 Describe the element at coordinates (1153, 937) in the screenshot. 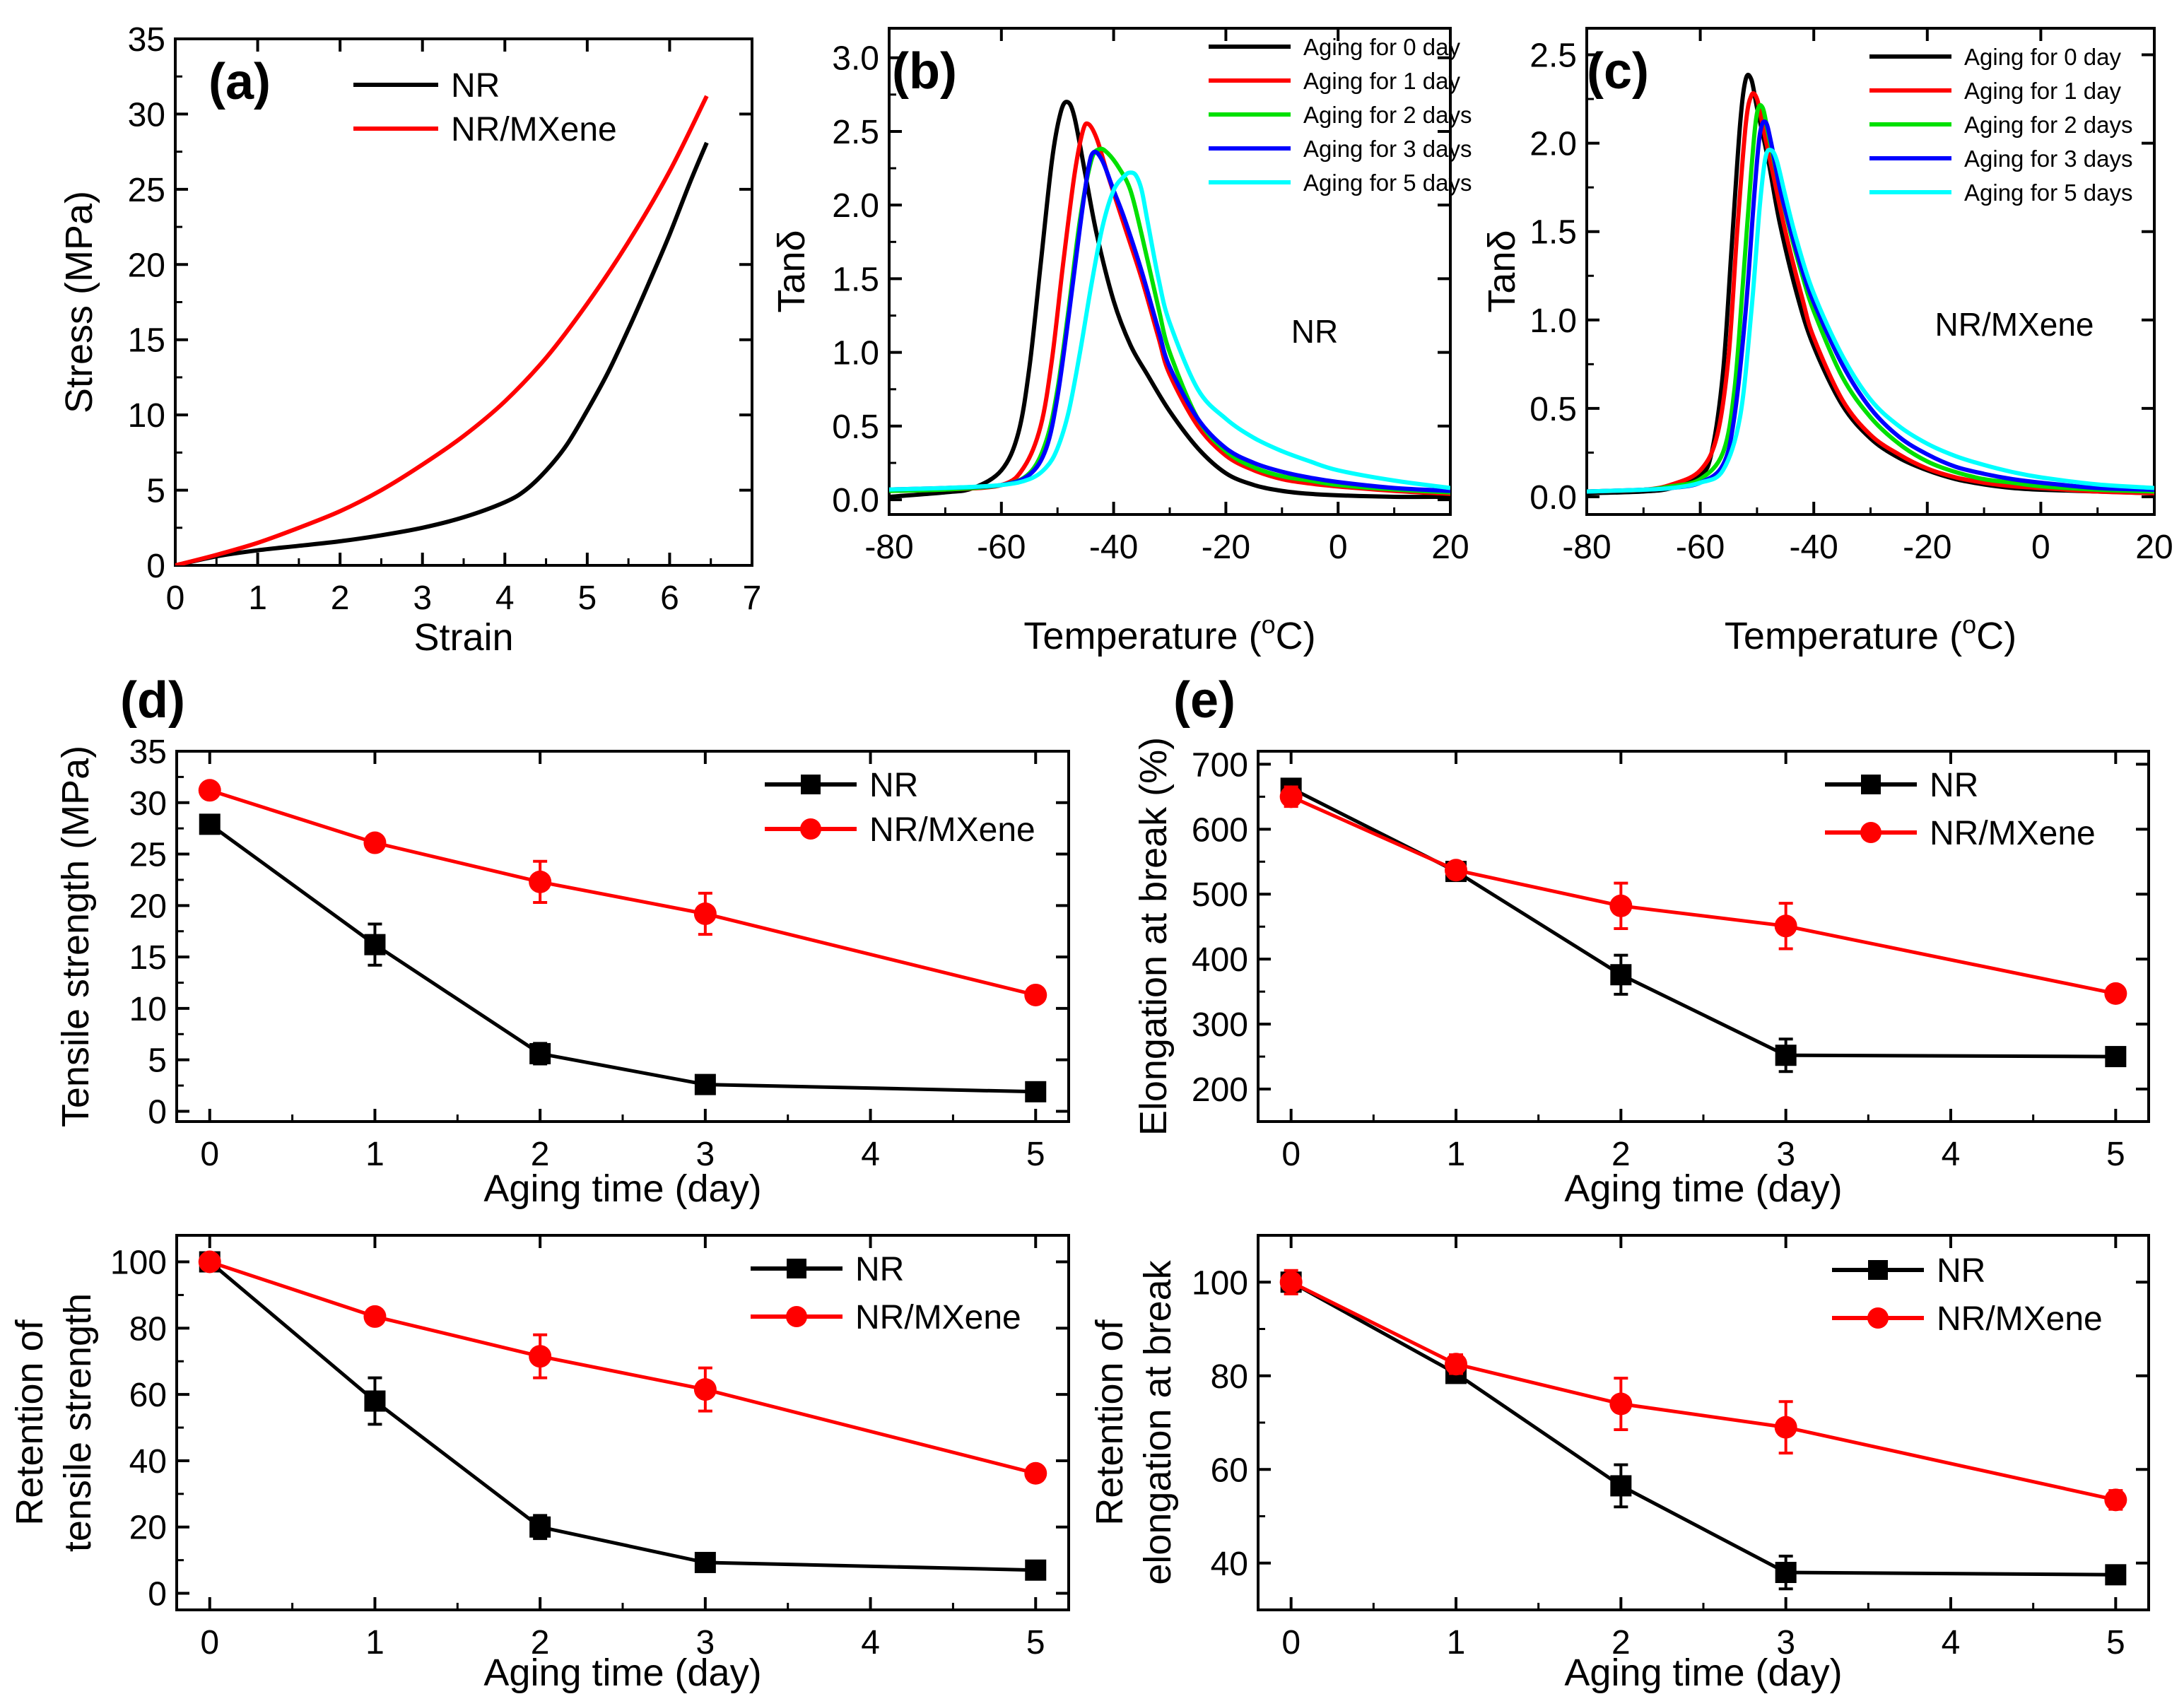

I see `y-axis-label: Elongation at break (%)` at that location.